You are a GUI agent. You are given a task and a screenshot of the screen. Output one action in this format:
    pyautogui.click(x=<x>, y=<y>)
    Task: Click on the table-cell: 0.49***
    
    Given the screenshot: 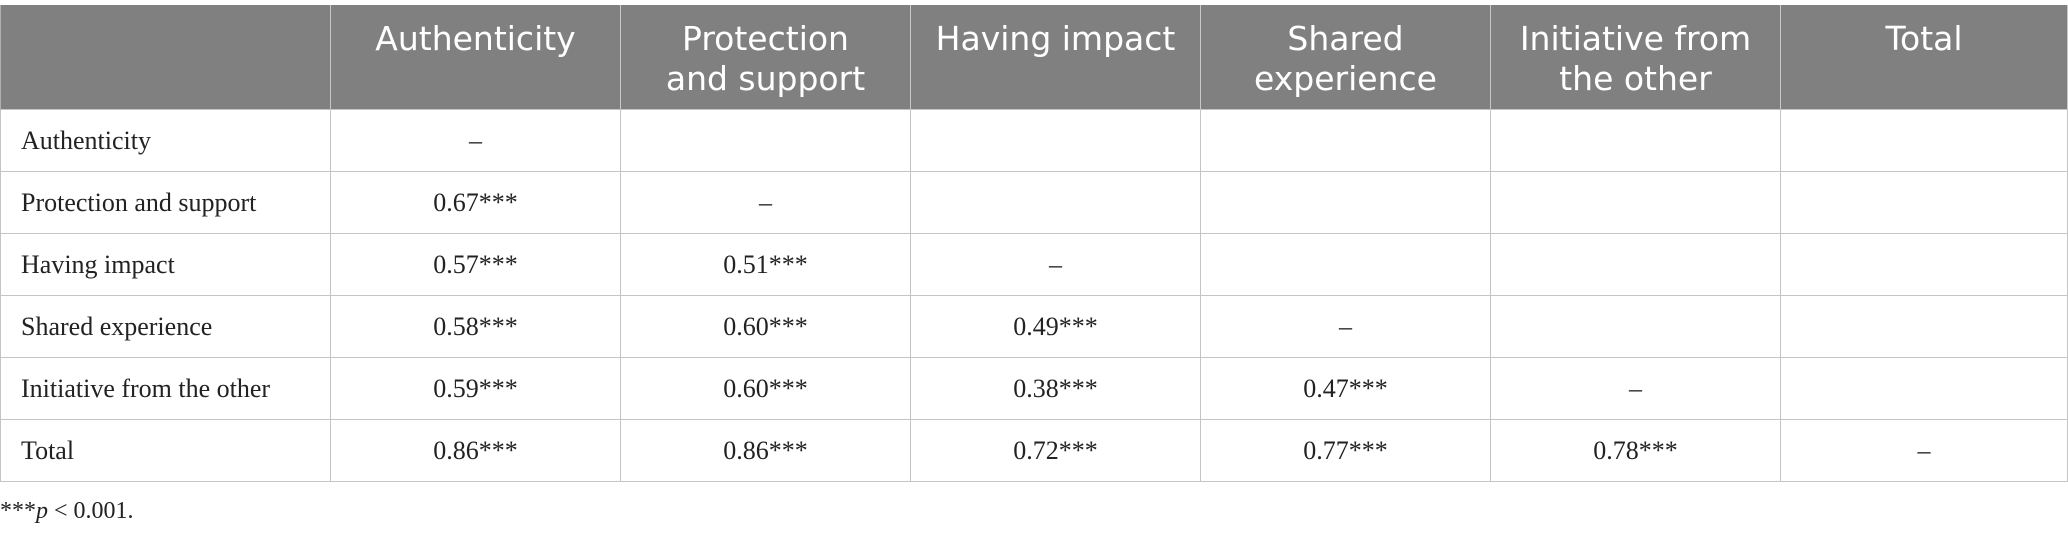 What is the action you would take?
    pyautogui.click(x=1055, y=326)
    